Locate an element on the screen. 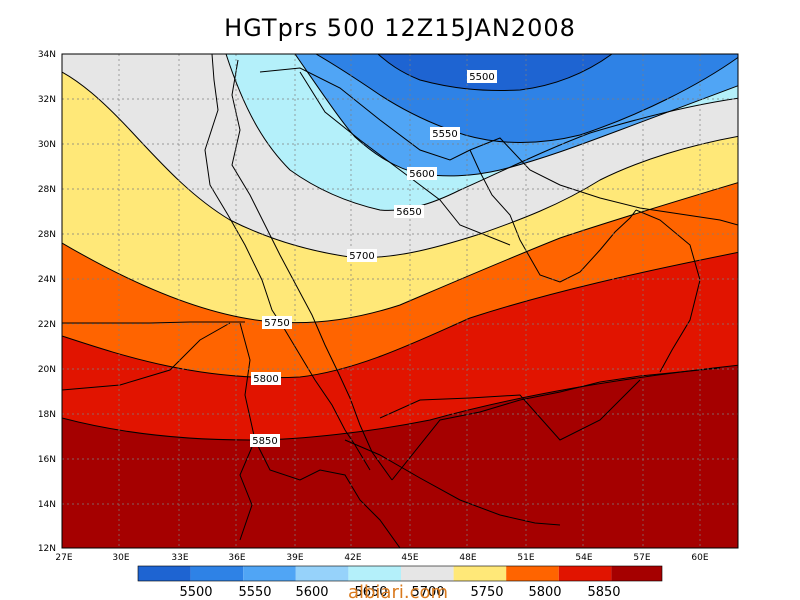 The width and height of the screenshot is (800, 600). lon-label: 54E is located at coordinates (583, 558).